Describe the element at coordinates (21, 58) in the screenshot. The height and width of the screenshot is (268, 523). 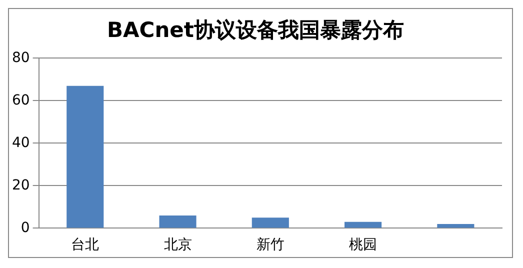
I see `y-tick-label: 80` at that location.